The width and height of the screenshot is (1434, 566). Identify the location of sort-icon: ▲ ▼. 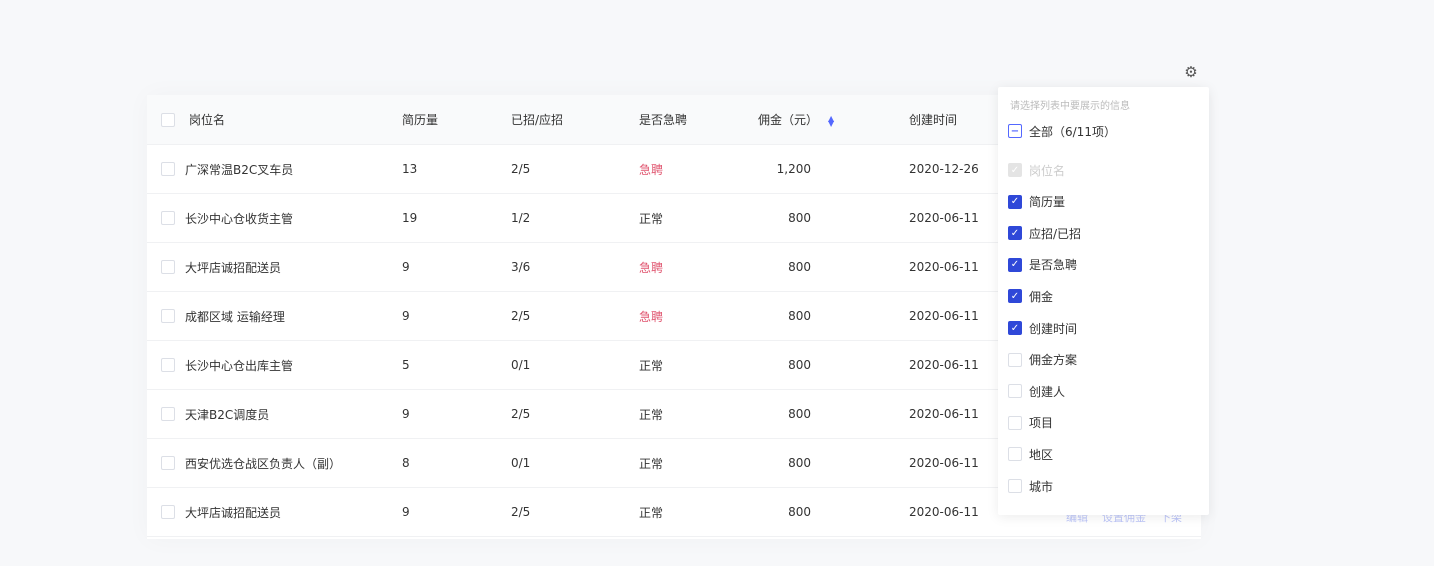
(831, 120).